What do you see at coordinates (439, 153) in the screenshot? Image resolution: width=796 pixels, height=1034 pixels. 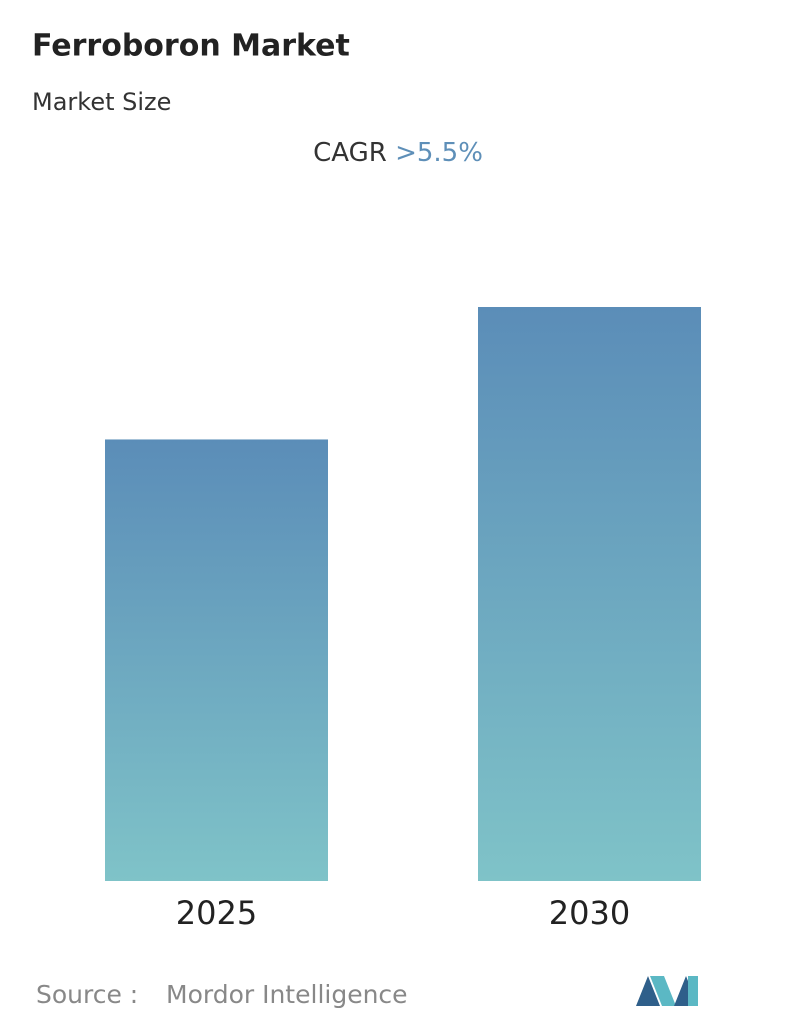 I see `cagr-value: >5.5%` at bounding box center [439, 153].